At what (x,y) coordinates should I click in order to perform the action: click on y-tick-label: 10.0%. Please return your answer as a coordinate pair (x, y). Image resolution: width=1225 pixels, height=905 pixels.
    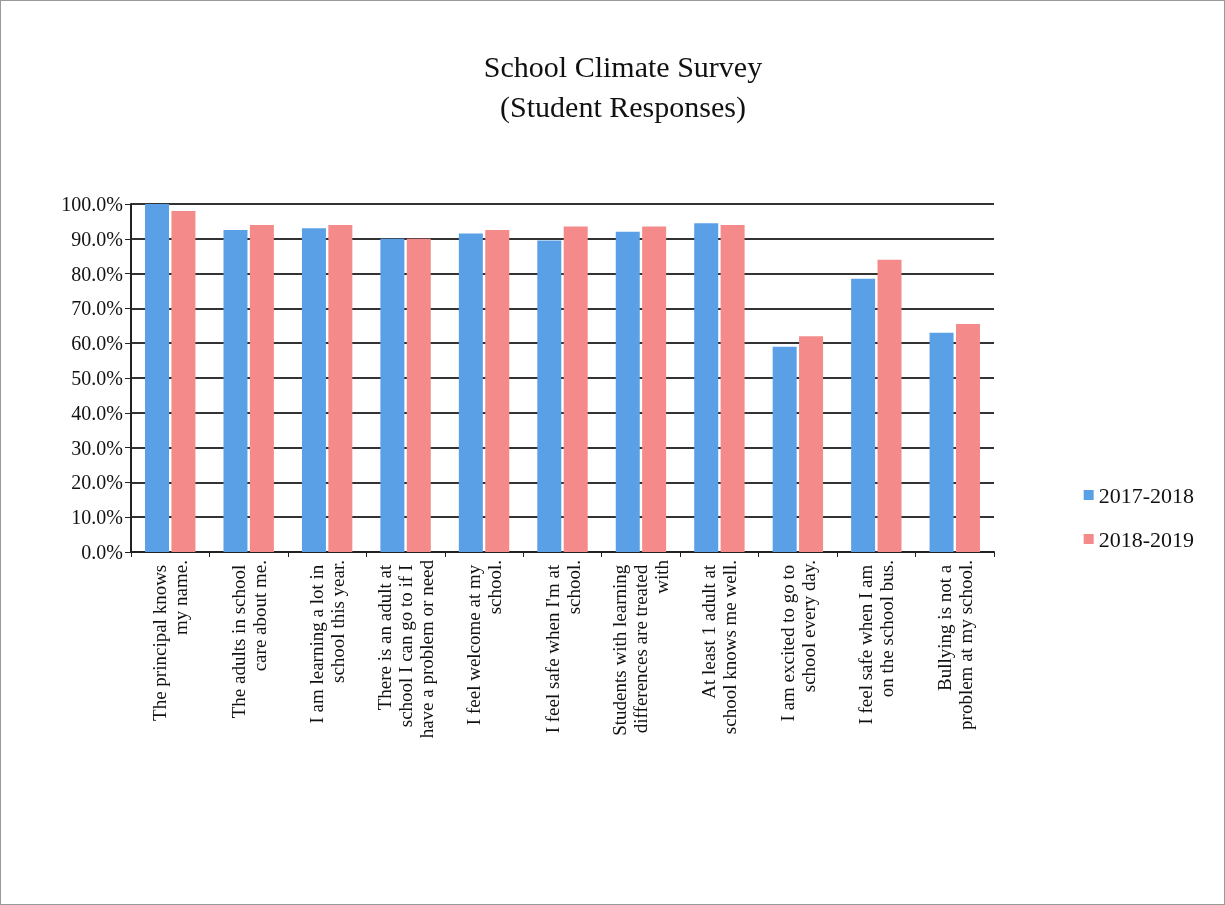
    Looking at the image, I should click on (97, 517).